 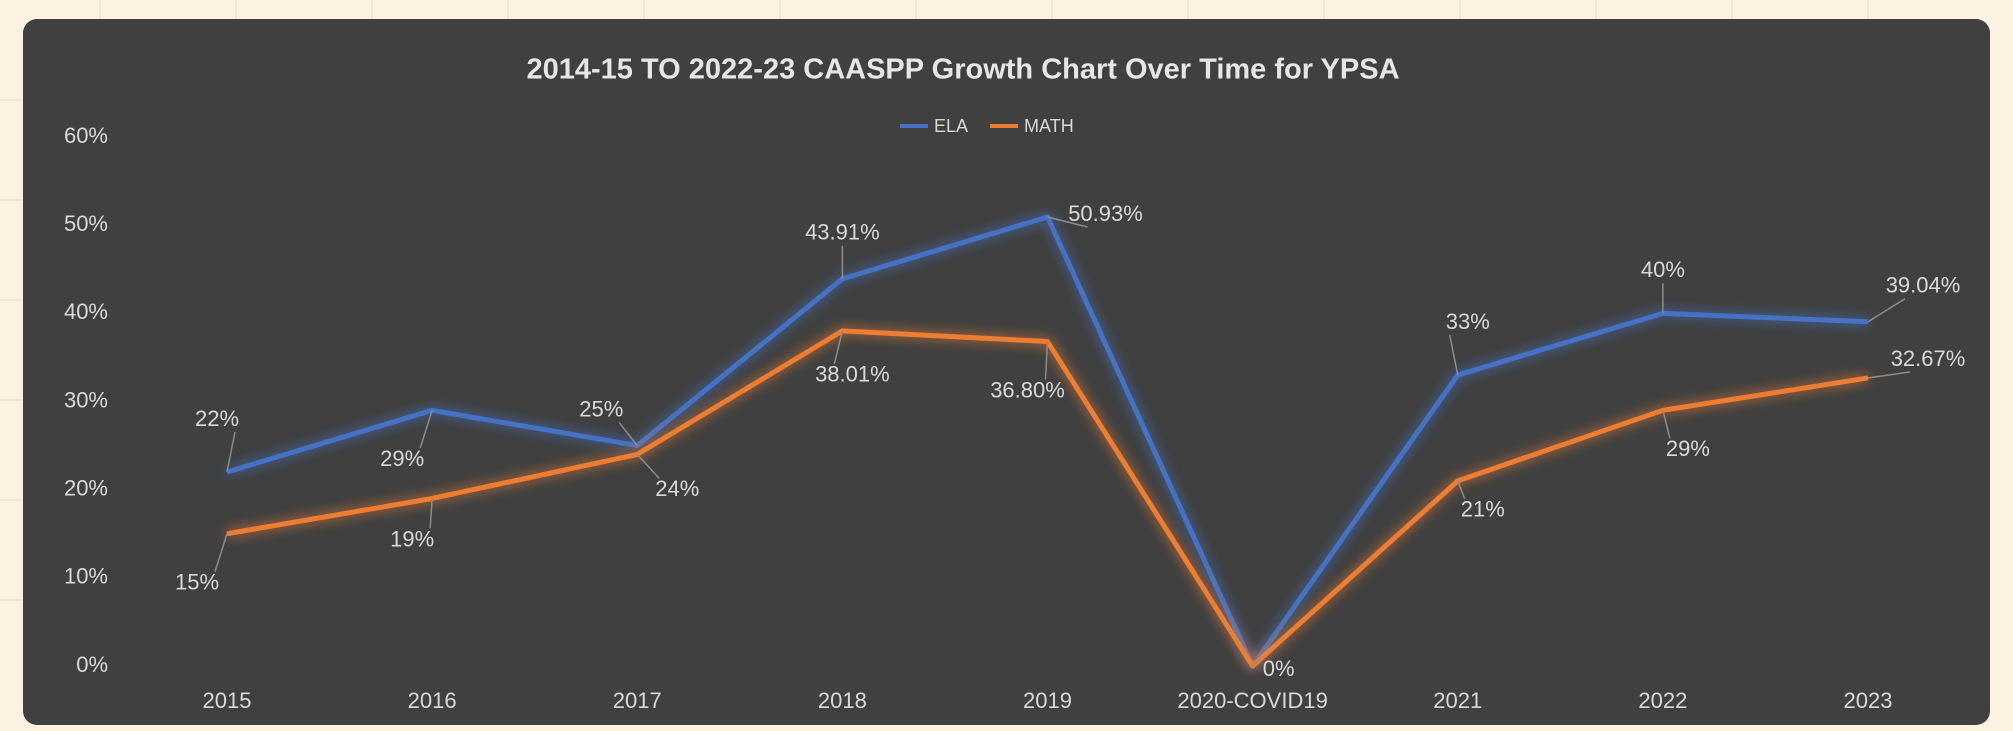 What do you see at coordinates (197, 582) in the screenshot?
I see `data-label: 15%` at bounding box center [197, 582].